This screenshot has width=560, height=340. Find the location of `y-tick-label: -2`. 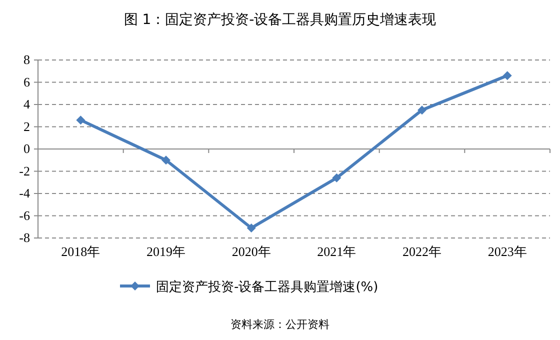

y-tick-label: -2 is located at coordinates (24, 170).